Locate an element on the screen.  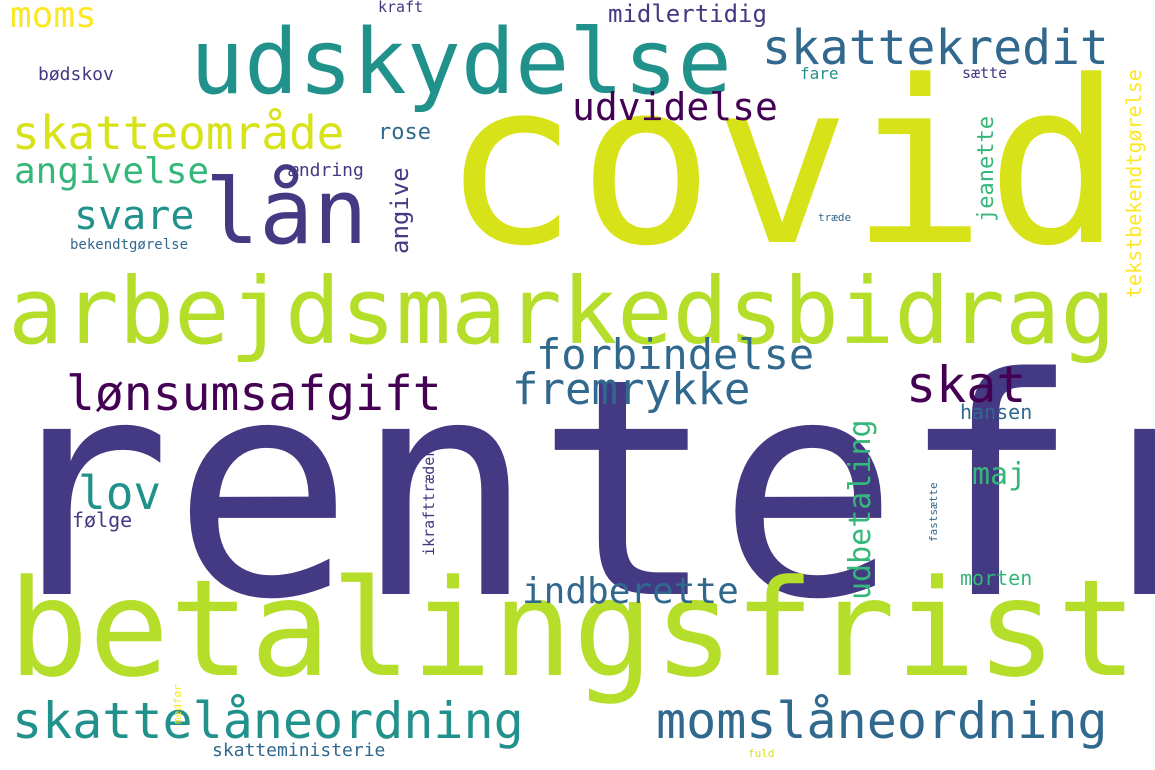
word-bodskov: bødskov is located at coordinates (76, 74).